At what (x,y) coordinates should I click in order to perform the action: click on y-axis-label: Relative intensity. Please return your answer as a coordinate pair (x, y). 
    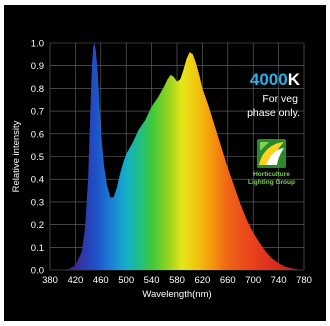
    Looking at the image, I should click on (16, 156).